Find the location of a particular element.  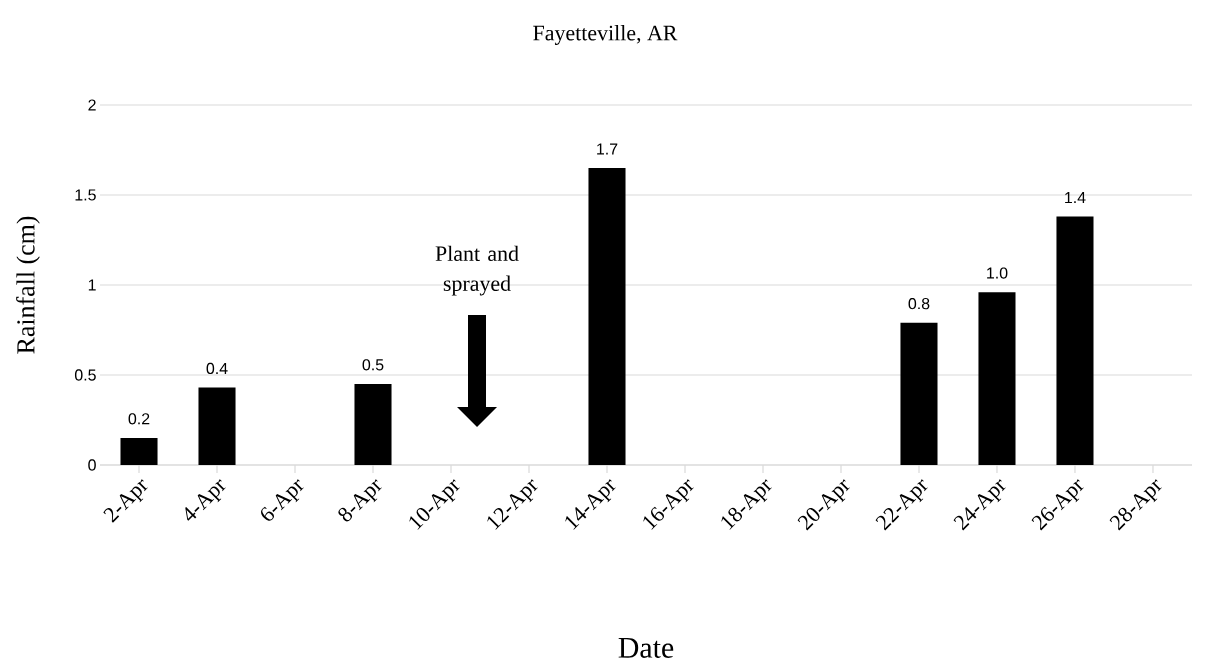

annotation: Plant and sprayed is located at coordinates (477, 270).